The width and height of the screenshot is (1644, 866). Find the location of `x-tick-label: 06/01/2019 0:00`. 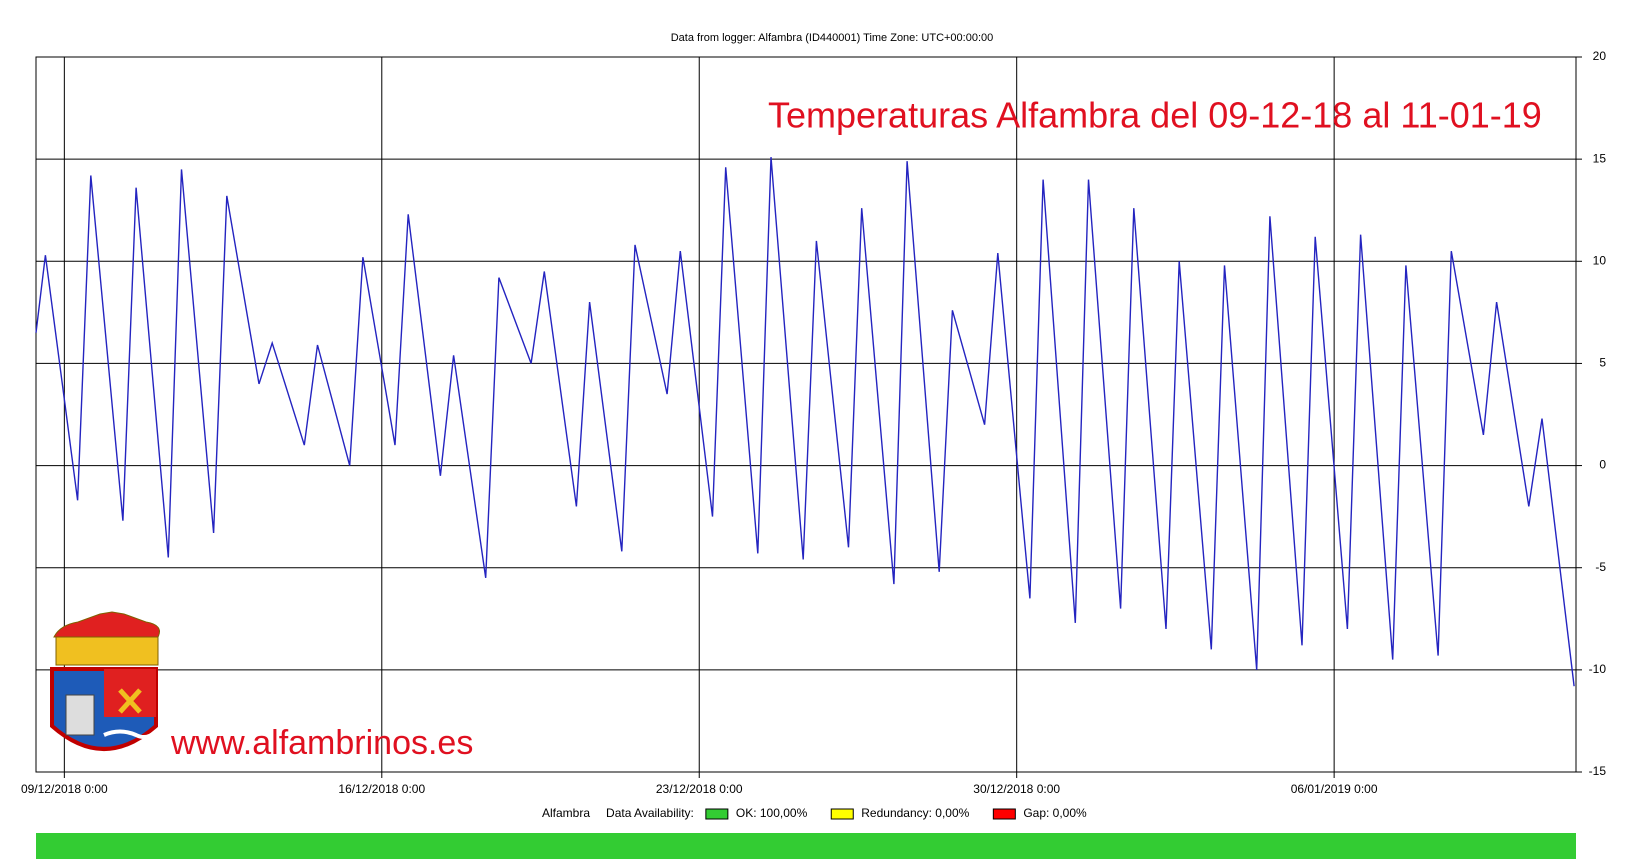

x-tick-label: 06/01/2019 0:00 is located at coordinates (1334, 789).